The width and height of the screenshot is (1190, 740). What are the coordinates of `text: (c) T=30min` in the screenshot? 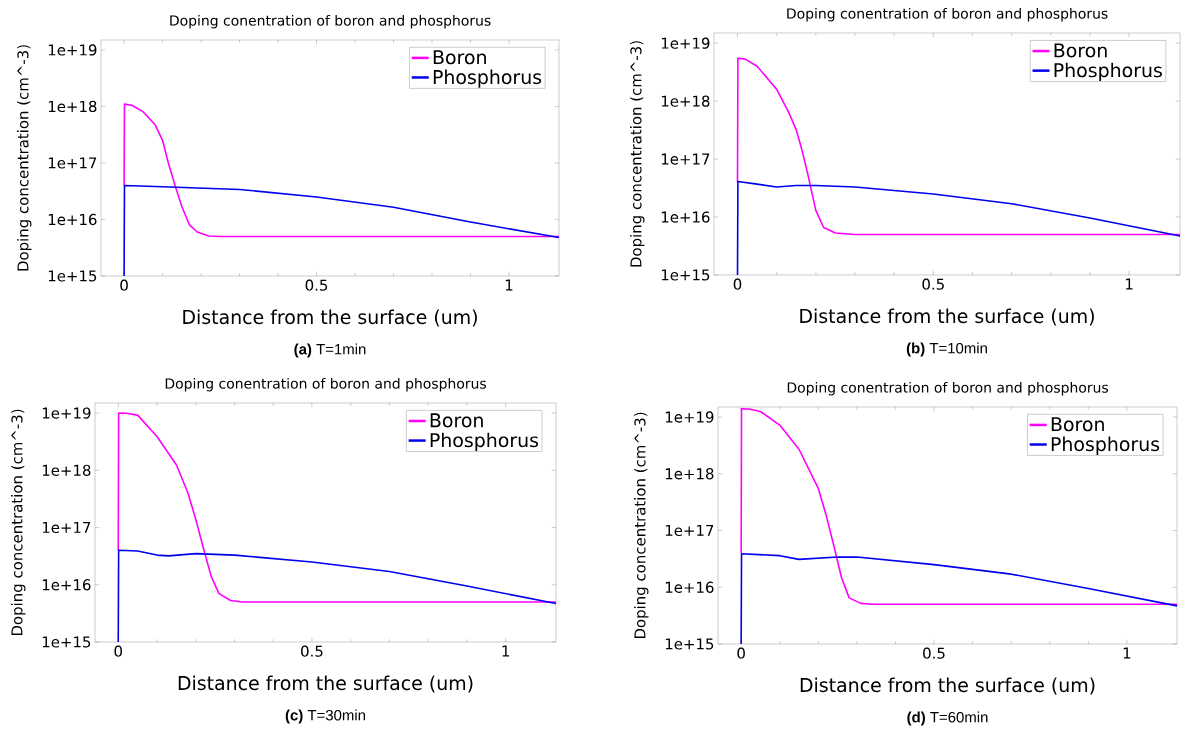 It's located at (325, 716).